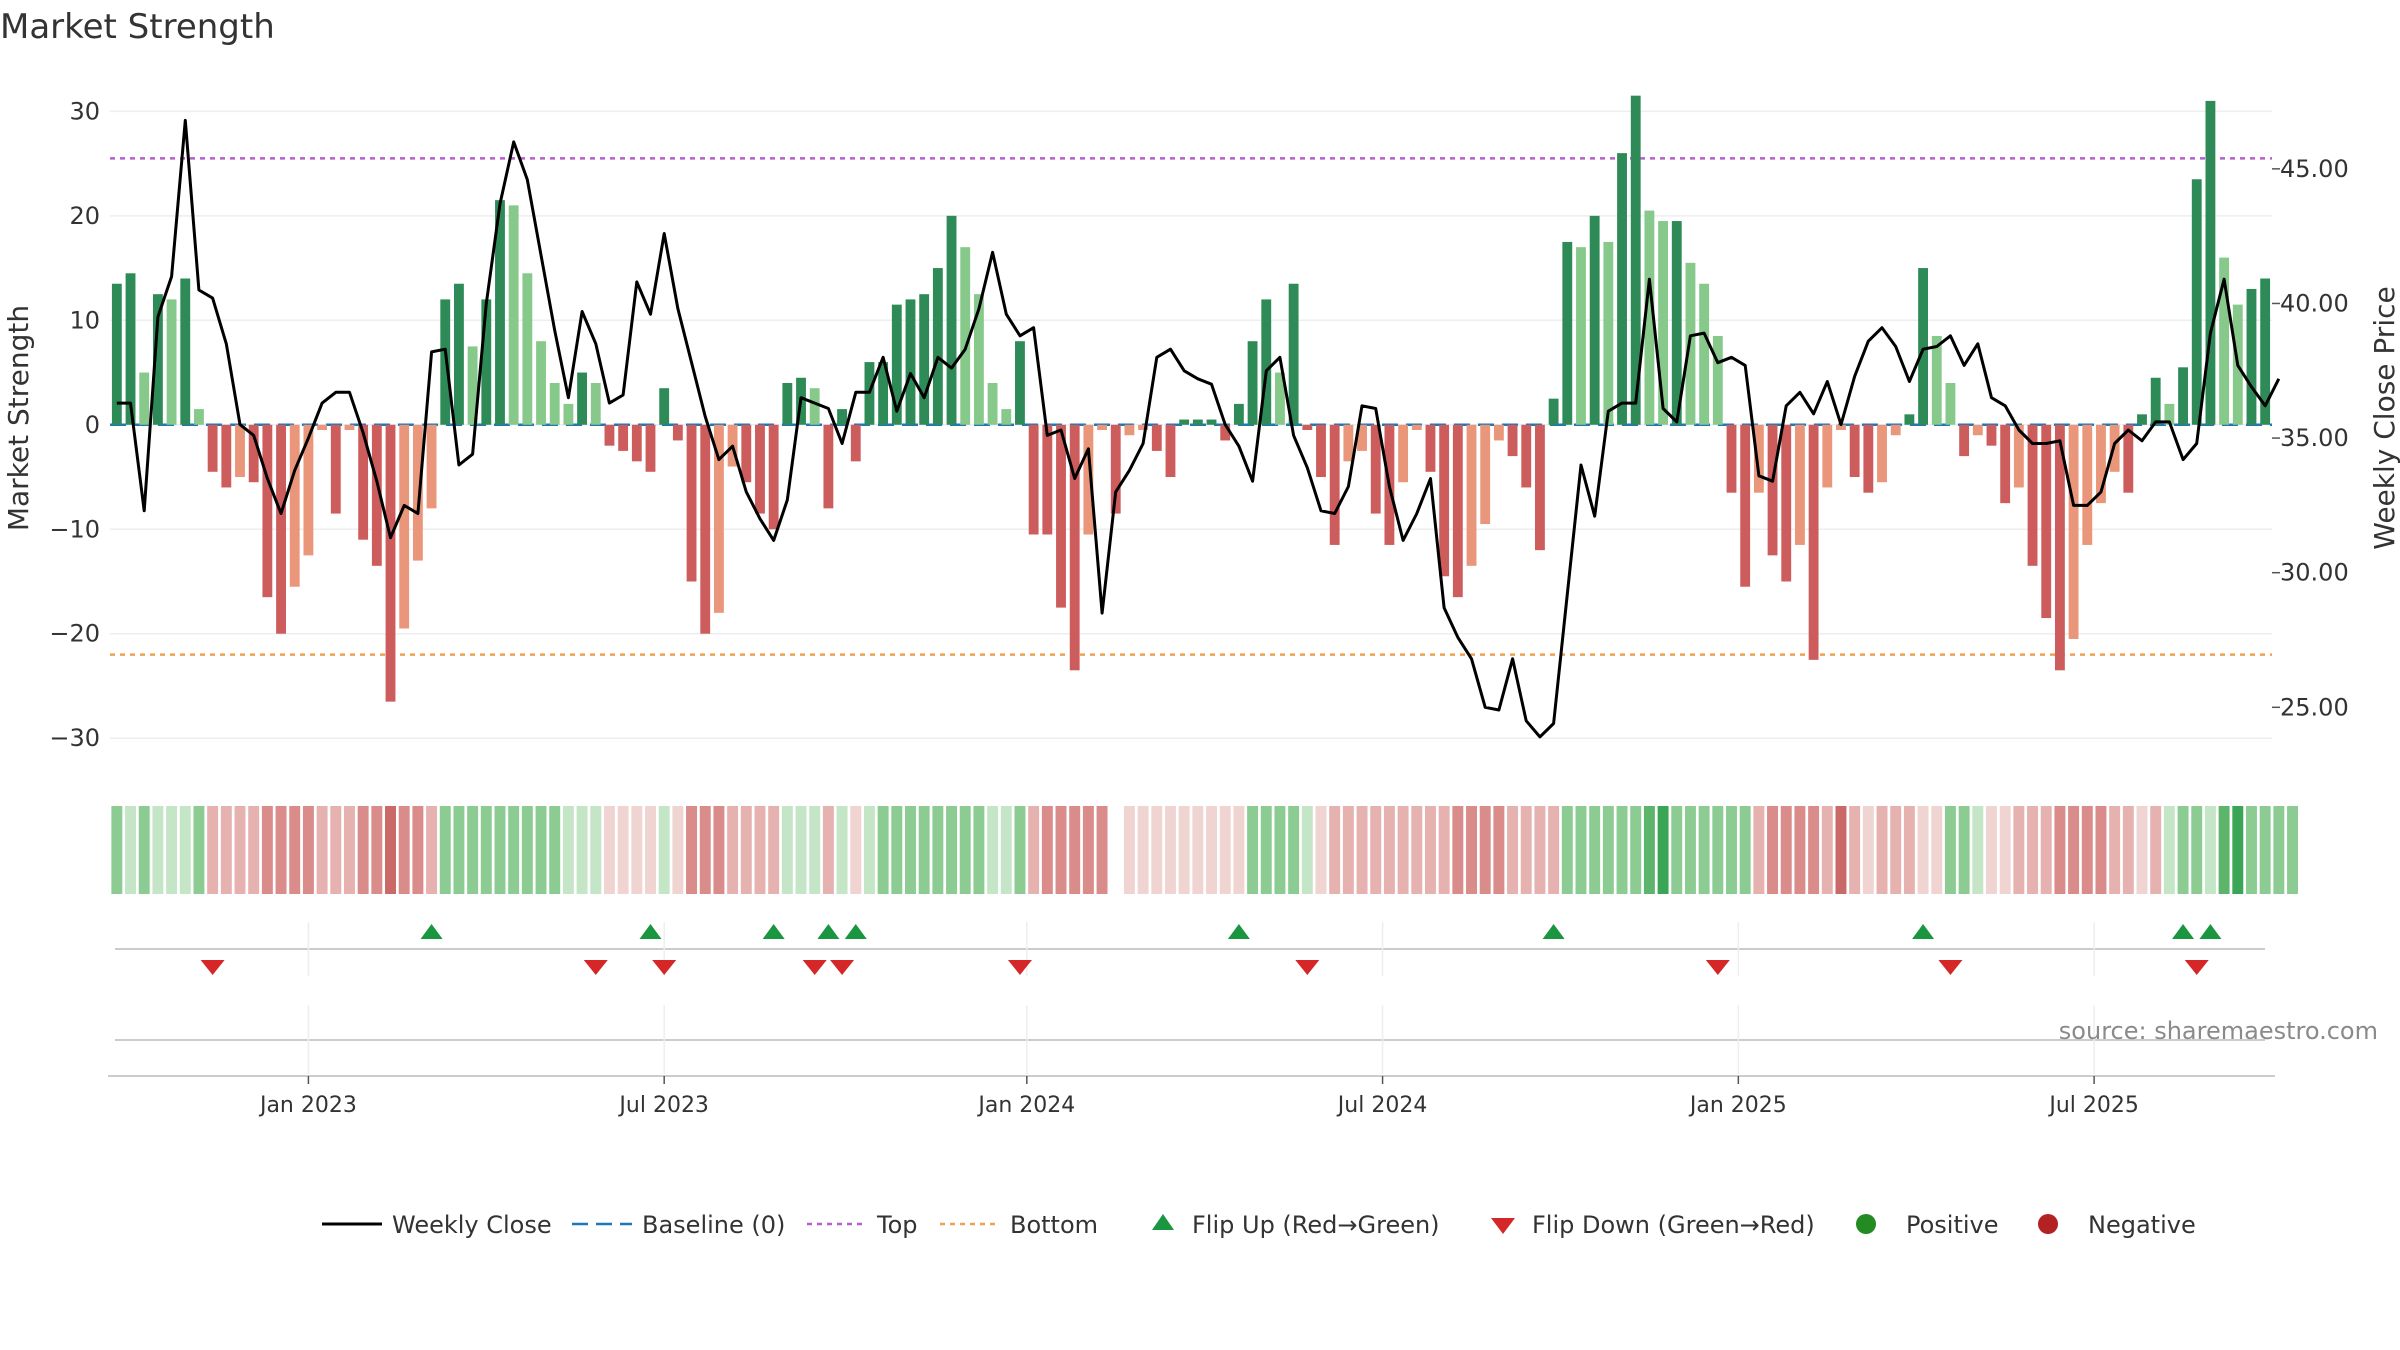 Image resolution: width=2400 pixels, height=1350 pixels. Describe the element at coordinates (74, 529) in the screenshot. I see `y-tick-label: −10` at that location.